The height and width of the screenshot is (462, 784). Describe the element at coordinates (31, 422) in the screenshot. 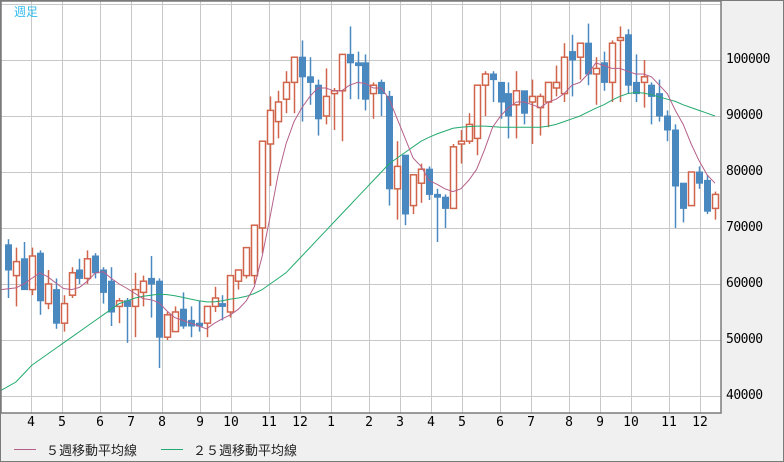

I see `x-tick-label: 4` at that location.